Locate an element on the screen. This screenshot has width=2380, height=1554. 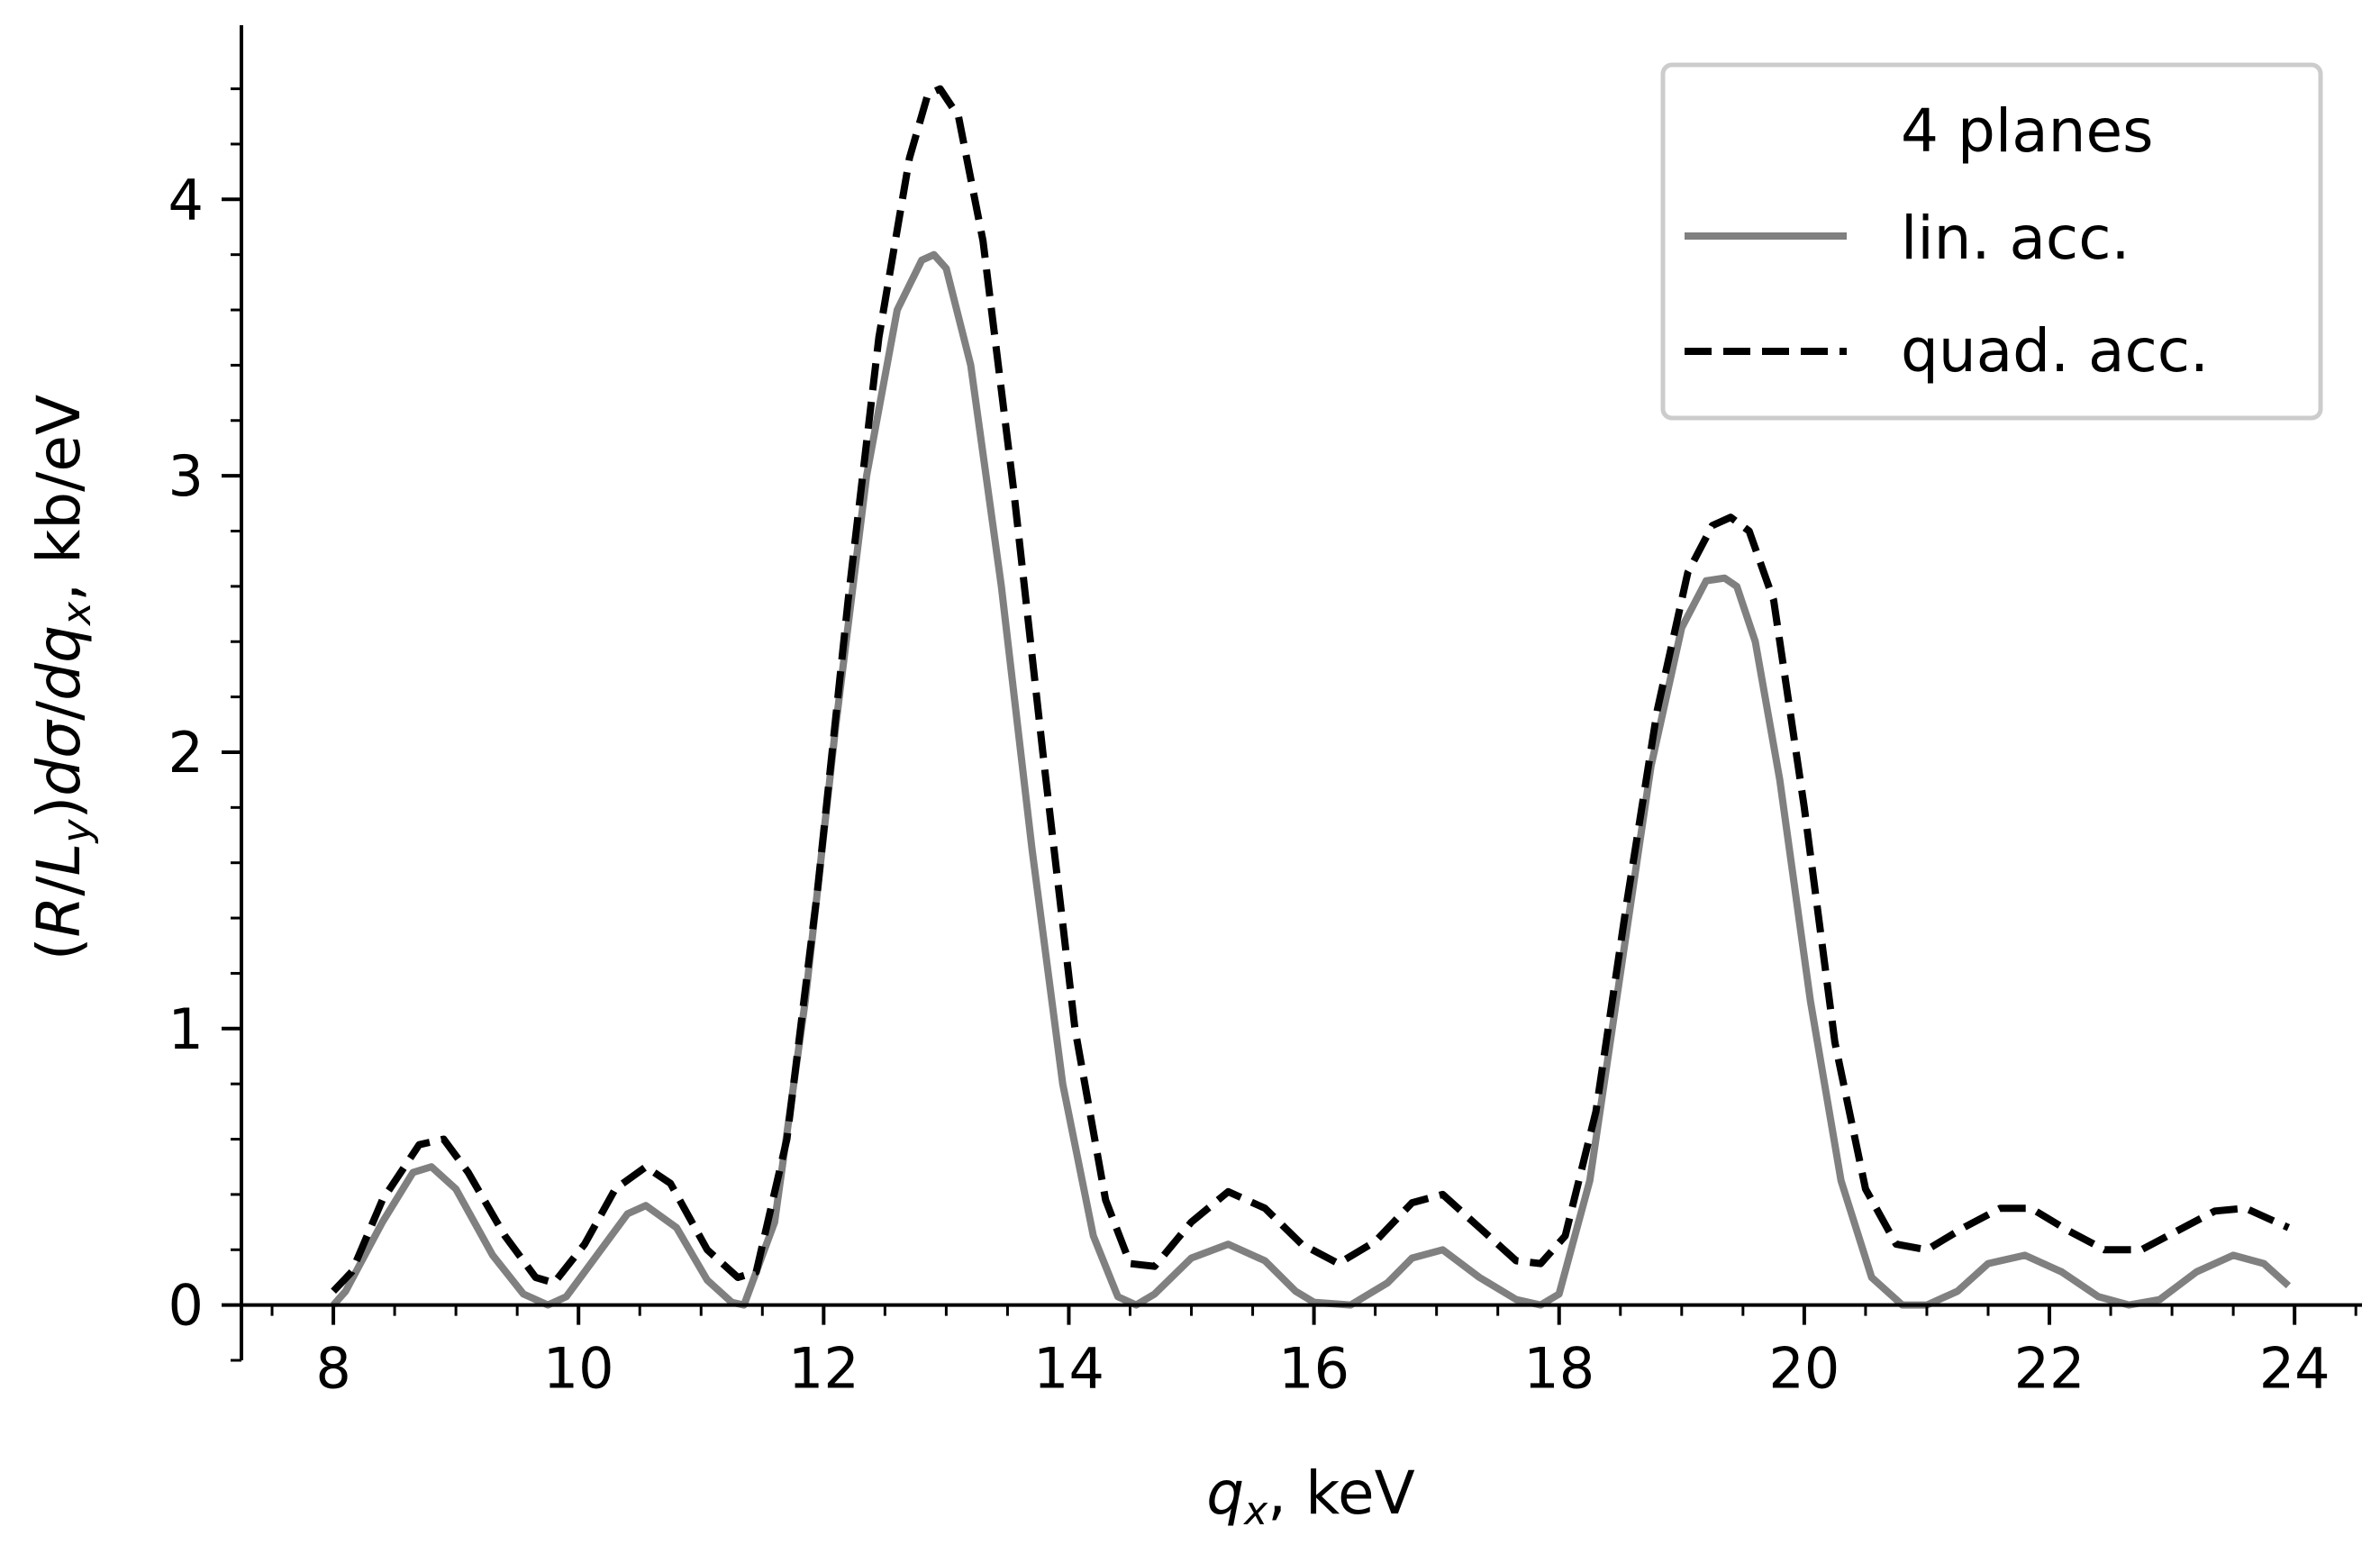
y-tick-label: 0 is located at coordinates (186, 1306).